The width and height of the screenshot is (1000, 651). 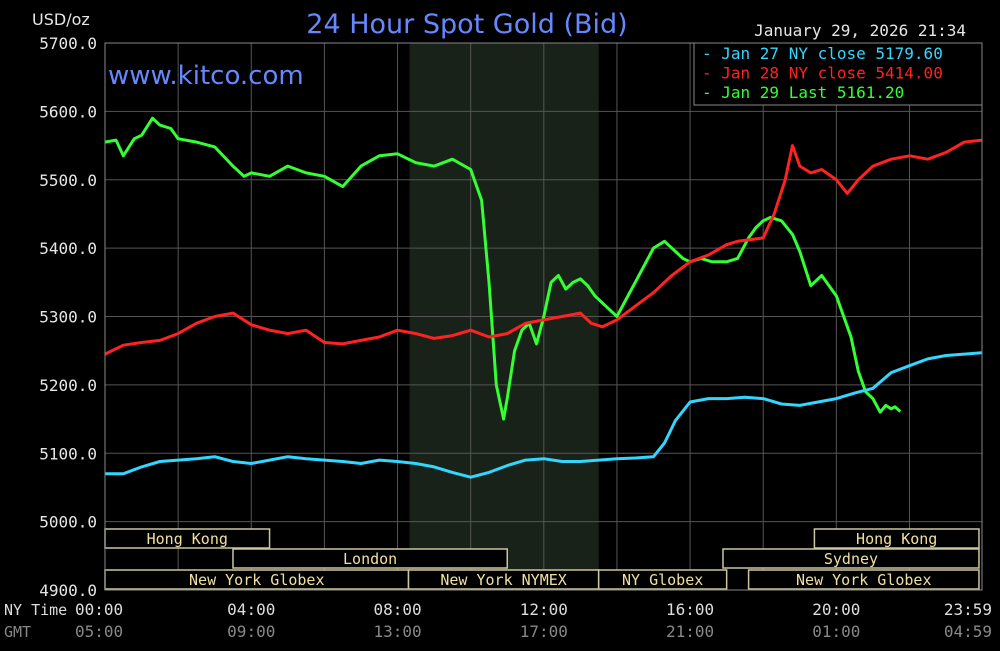 What do you see at coordinates (690, 609) in the screenshot?
I see `x-tick-label: 16:00` at bounding box center [690, 609].